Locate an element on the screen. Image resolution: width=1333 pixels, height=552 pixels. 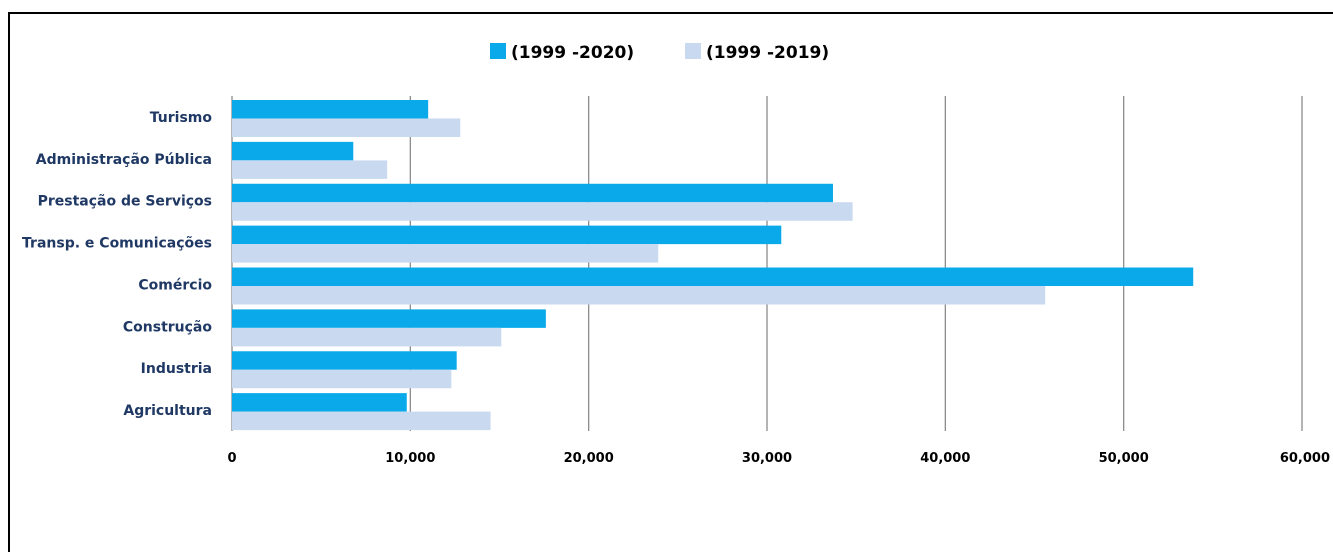
category-label: Prestação de Serviços is located at coordinates (125, 202).